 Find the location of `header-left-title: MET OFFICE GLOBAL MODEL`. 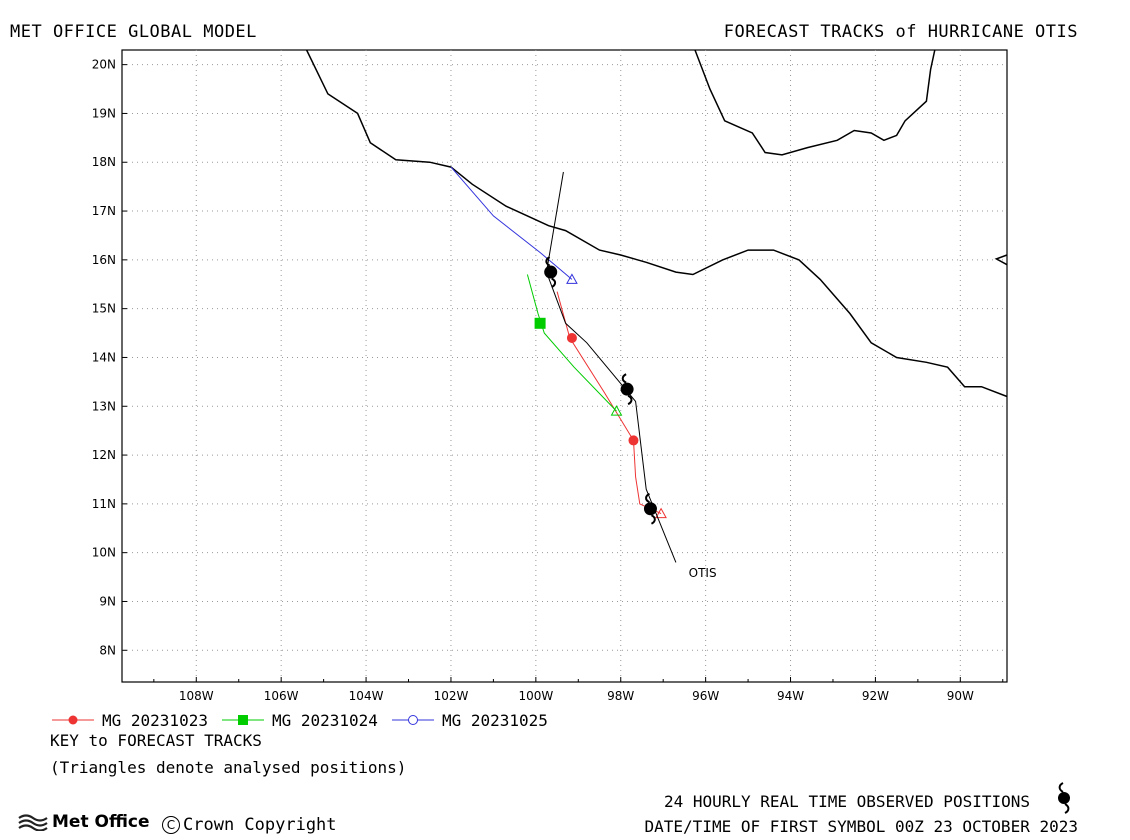

header-left-title: MET OFFICE GLOBAL MODEL is located at coordinates (133, 32).